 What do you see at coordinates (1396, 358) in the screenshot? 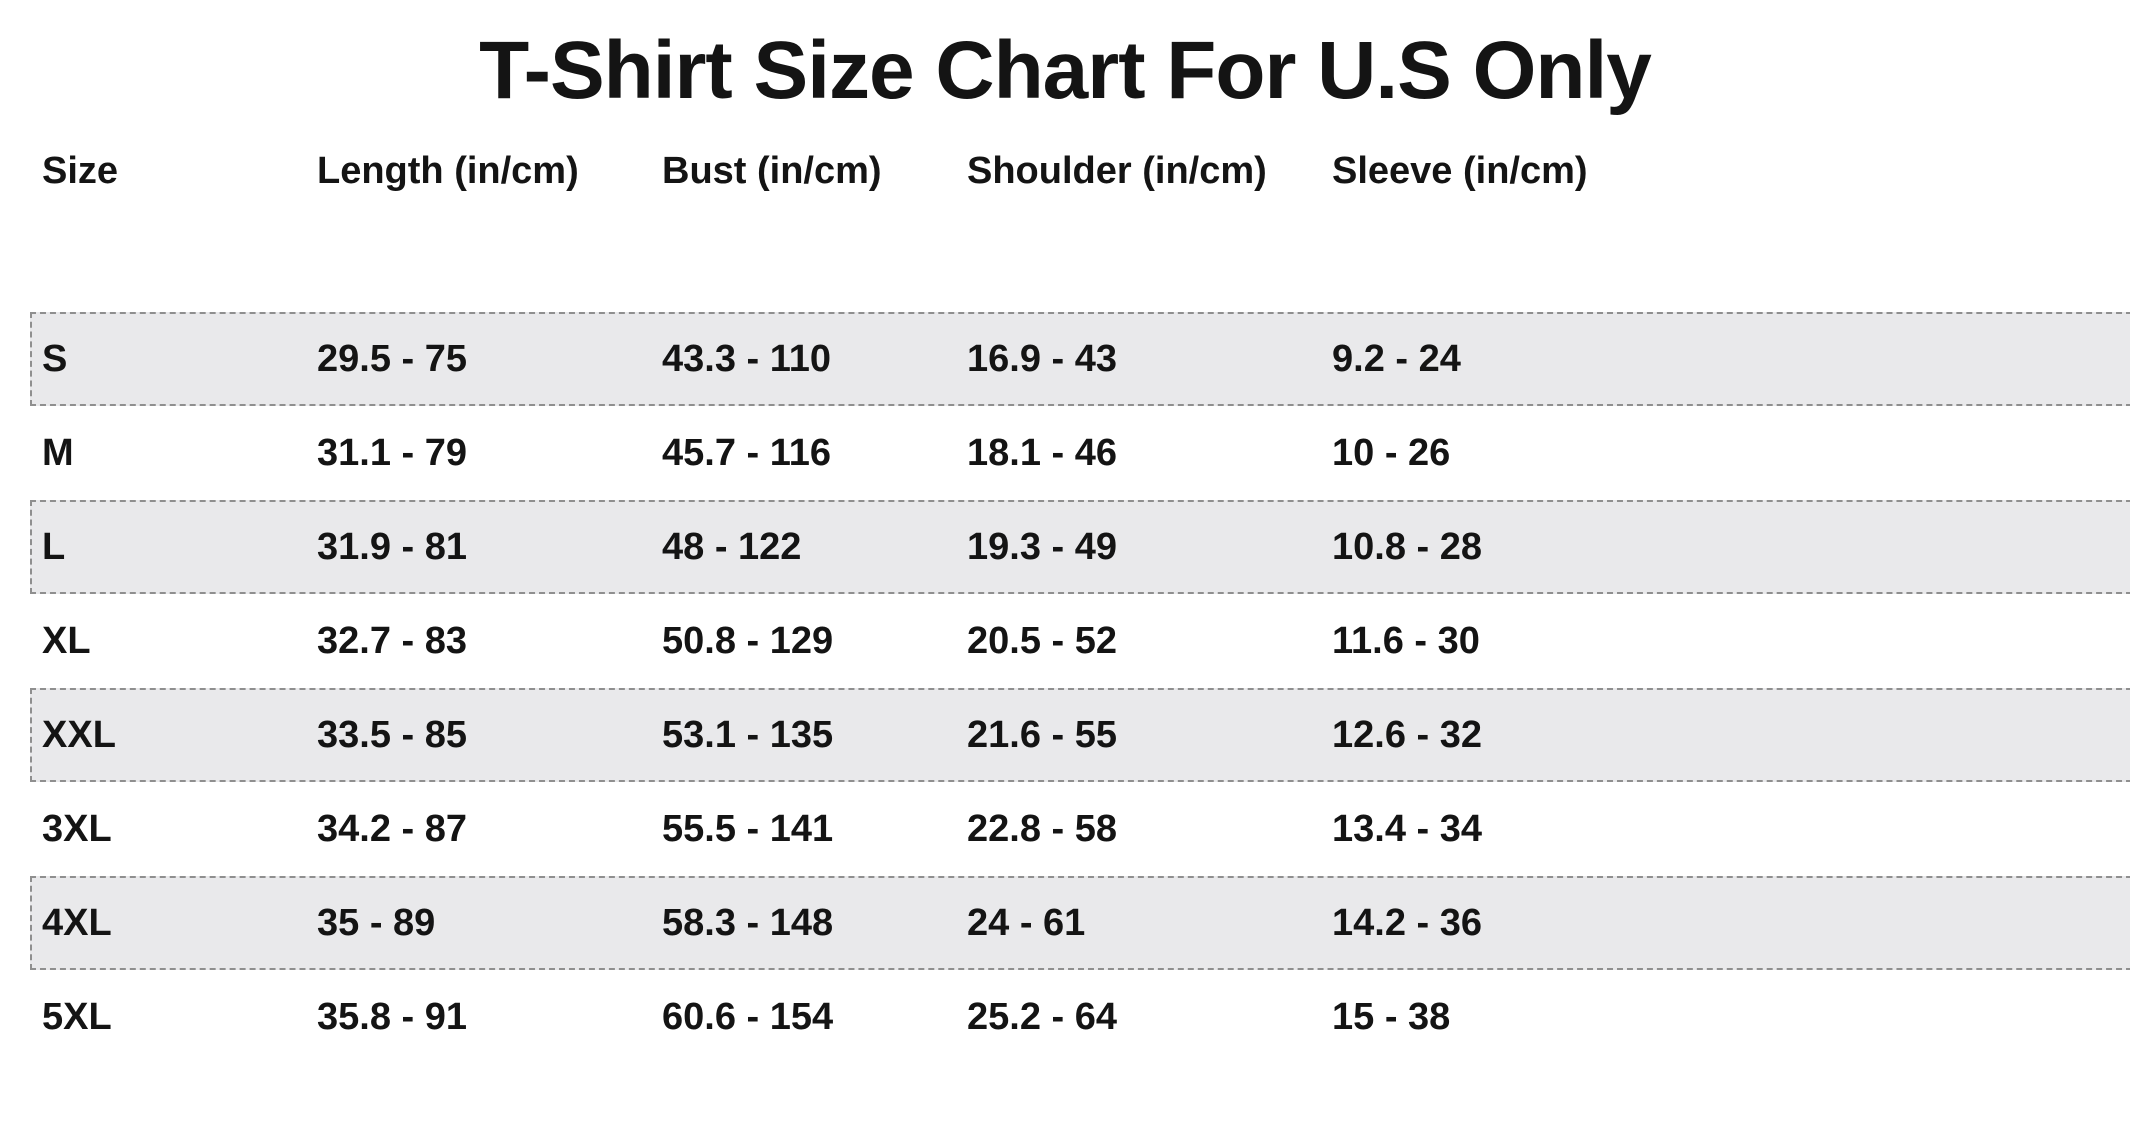
I see `sleeve-value: 9.2 - 24` at bounding box center [1396, 358].